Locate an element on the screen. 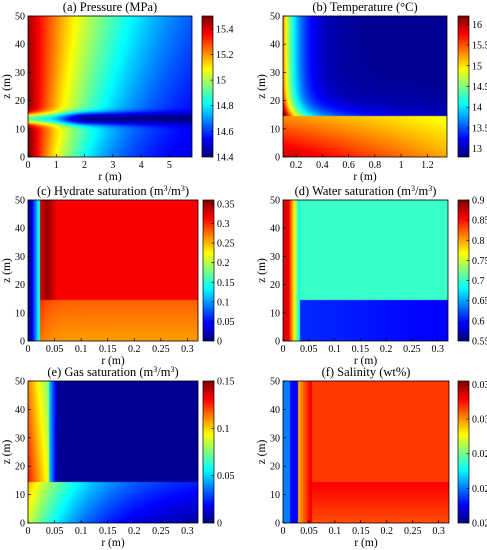 The width and height of the screenshot is (487, 550). colorbar-tick-label: 0.65 is located at coordinates (479, 301).